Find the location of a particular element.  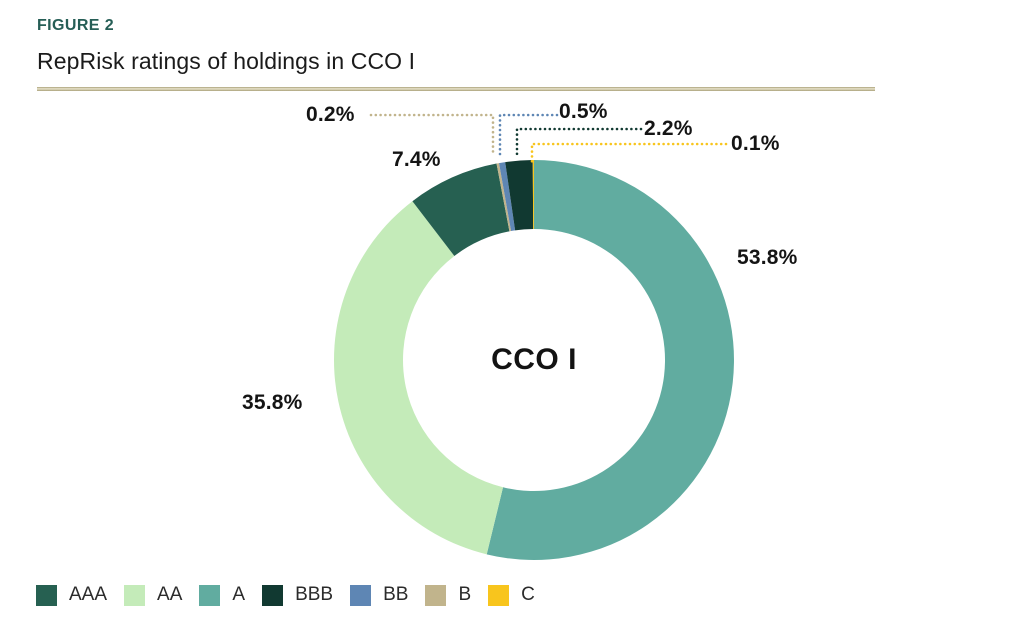

legend-item-BBB: BBB is located at coordinates (297, 595).